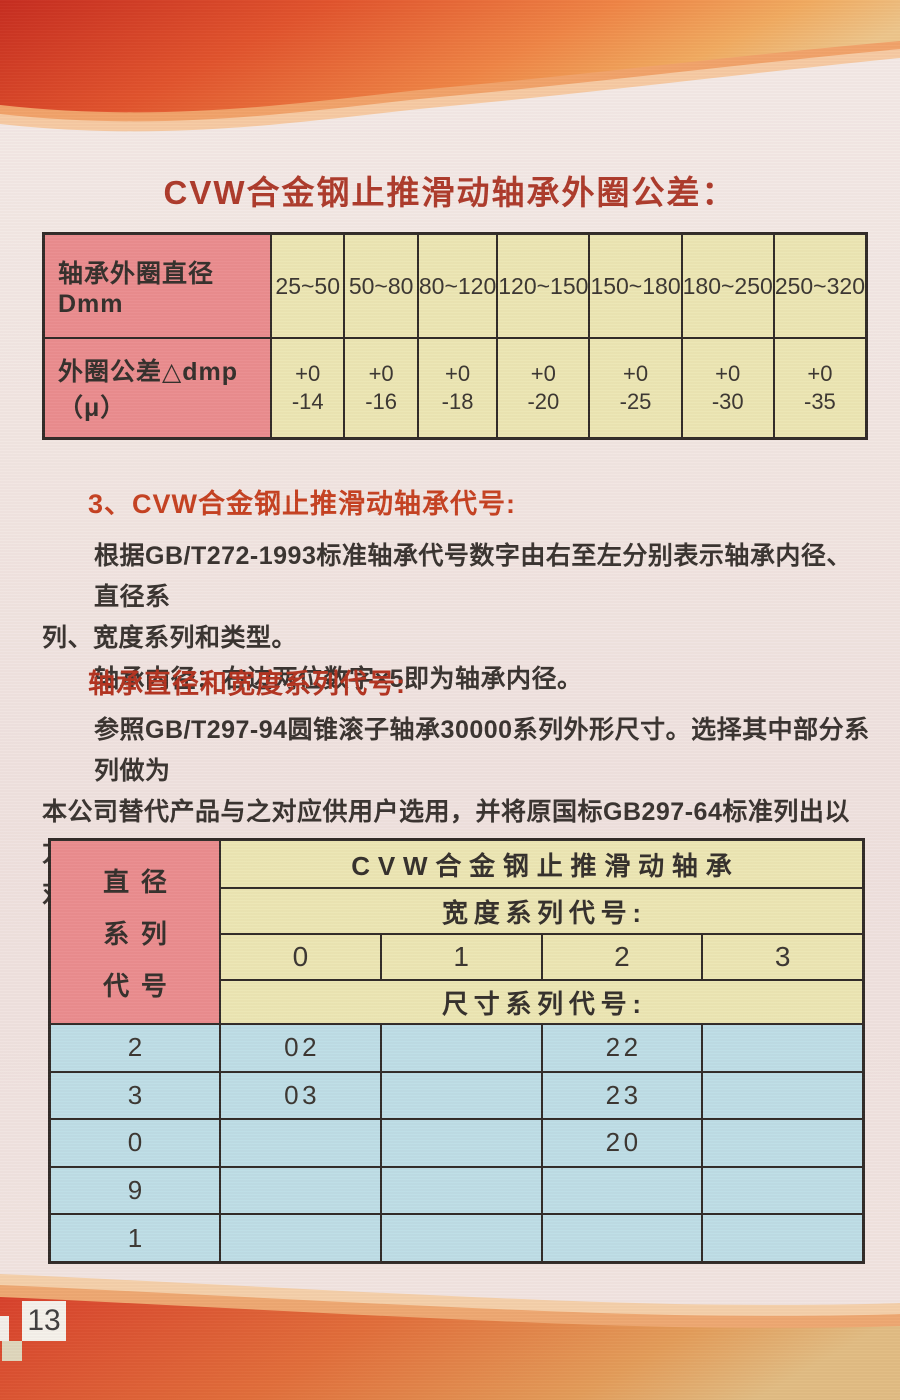 This screenshot has width=900, height=1400. What do you see at coordinates (450, 1337) in the screenshot?
I see `bottom-swoosh-graphic` at bounding box center [450, 1337].